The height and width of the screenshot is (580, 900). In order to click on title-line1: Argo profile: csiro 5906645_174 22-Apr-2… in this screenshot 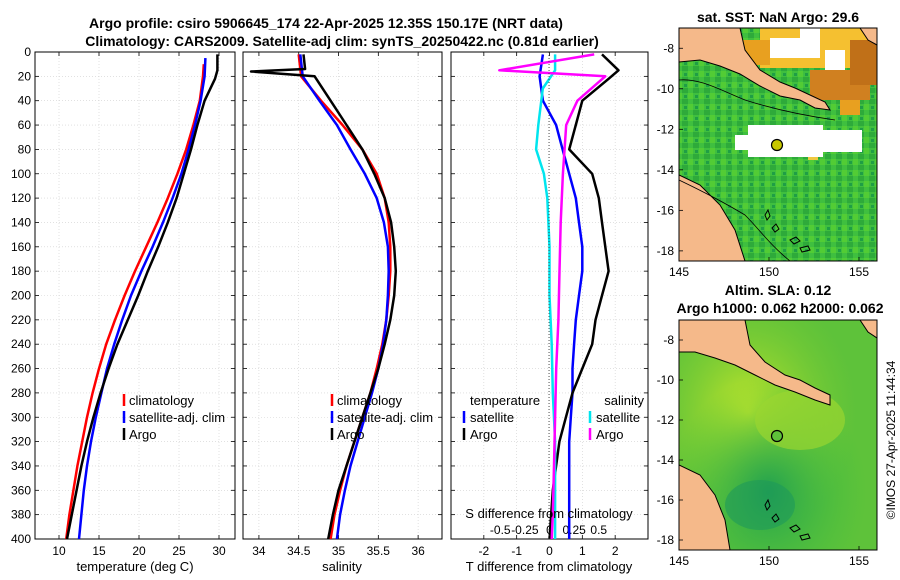, I will do `click(326, 23)`.